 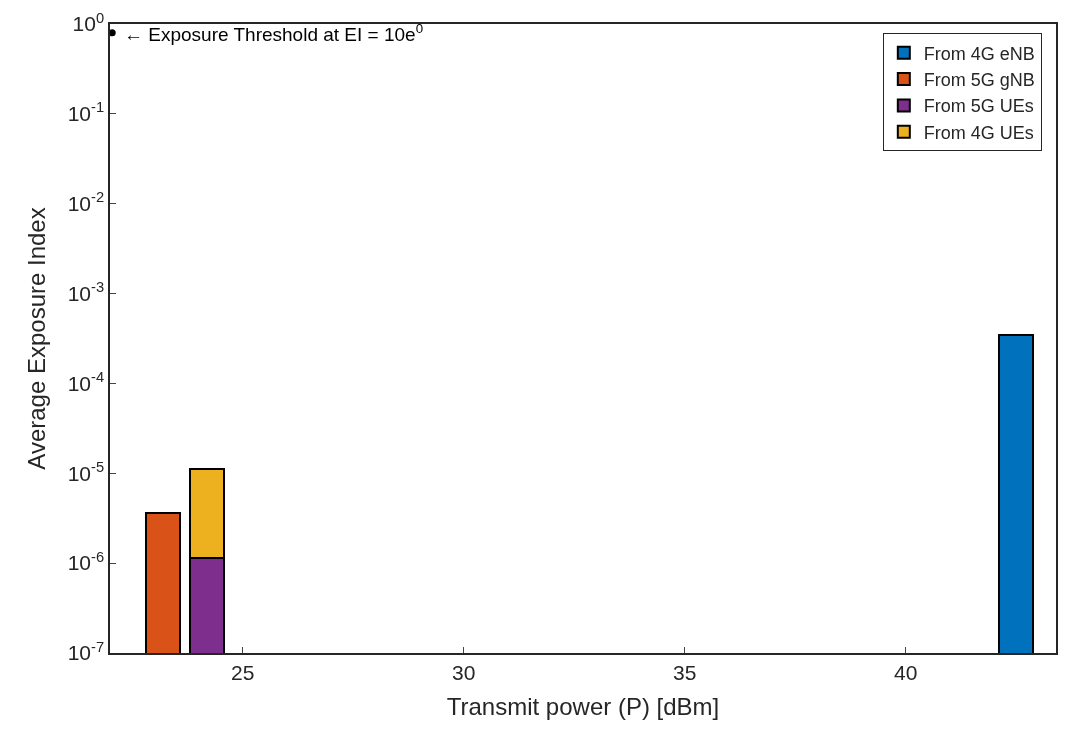 I want to click on x-tick-label: 25, so click(x=242, y=672).